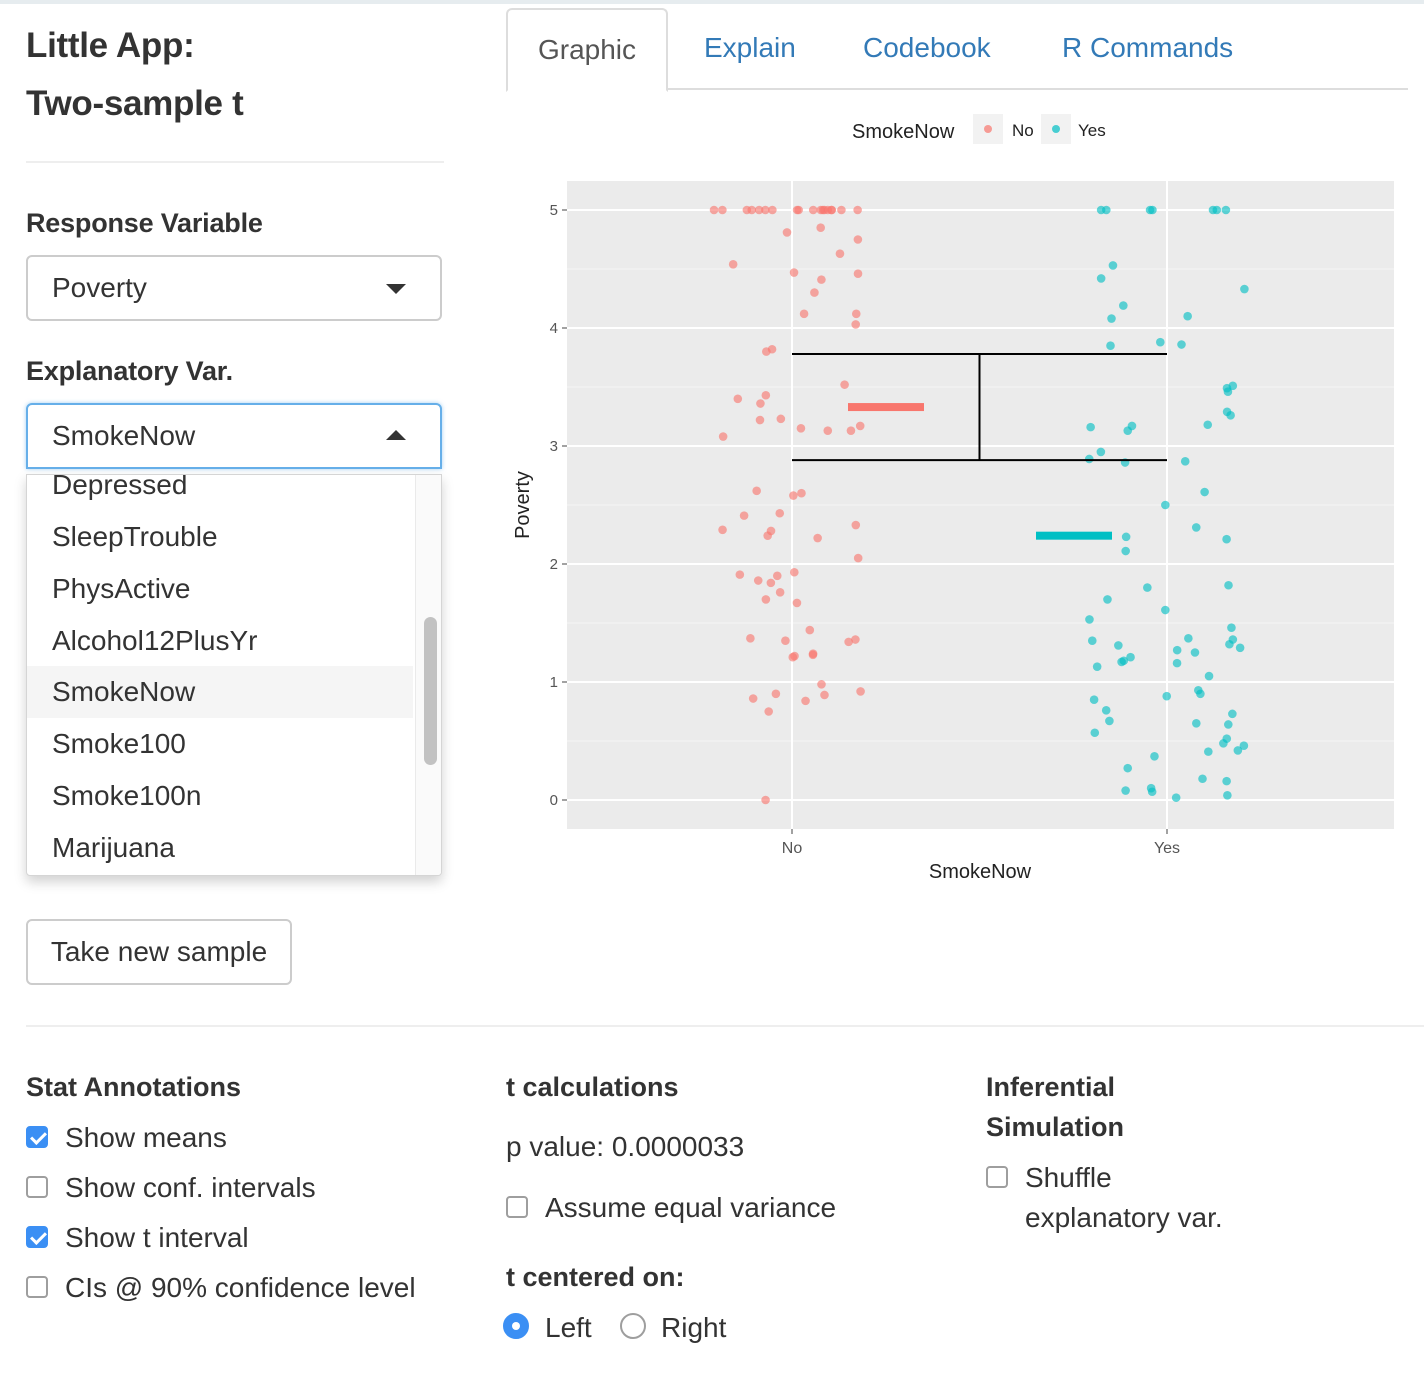  I want to click on y-axis-label: Poverty, so click(523, 505).